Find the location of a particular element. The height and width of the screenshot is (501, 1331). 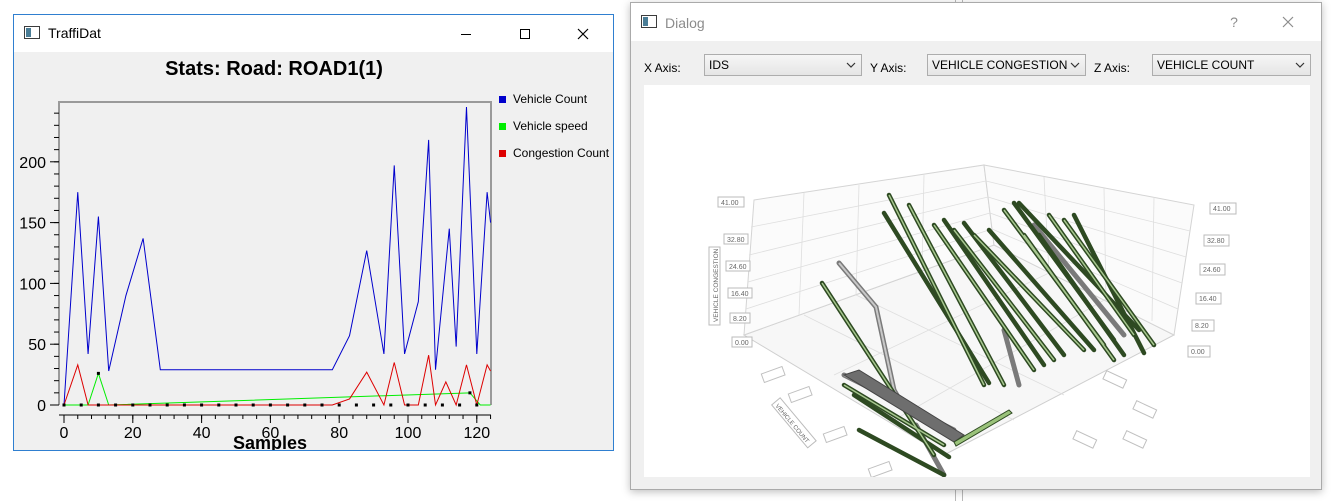

help-button: ? is located at coordinates (1234, 22).